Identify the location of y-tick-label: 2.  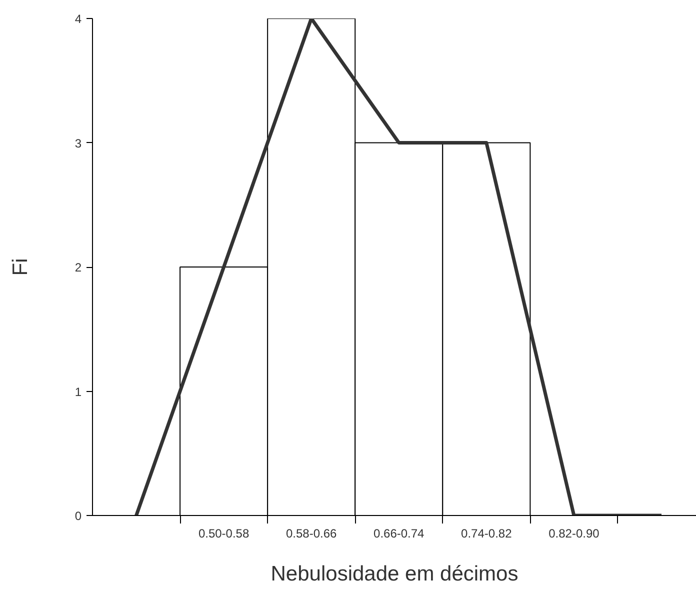
(78, 267).